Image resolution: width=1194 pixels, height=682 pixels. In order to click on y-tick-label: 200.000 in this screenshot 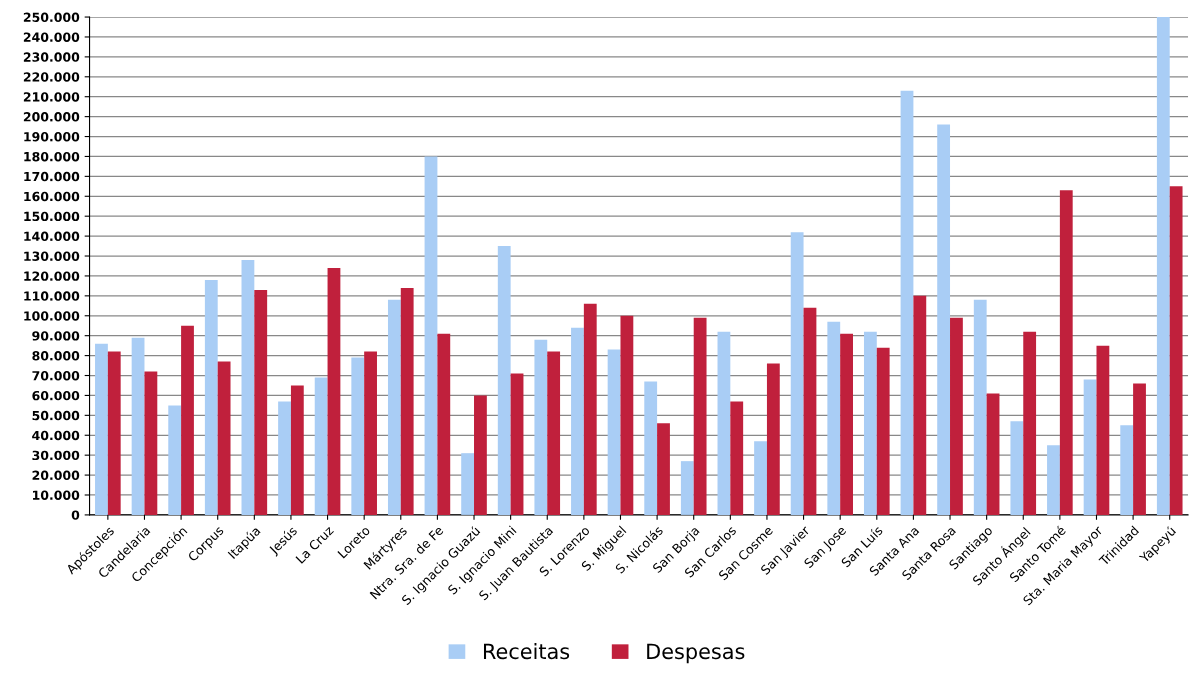, I will do `click(51, 117)`.